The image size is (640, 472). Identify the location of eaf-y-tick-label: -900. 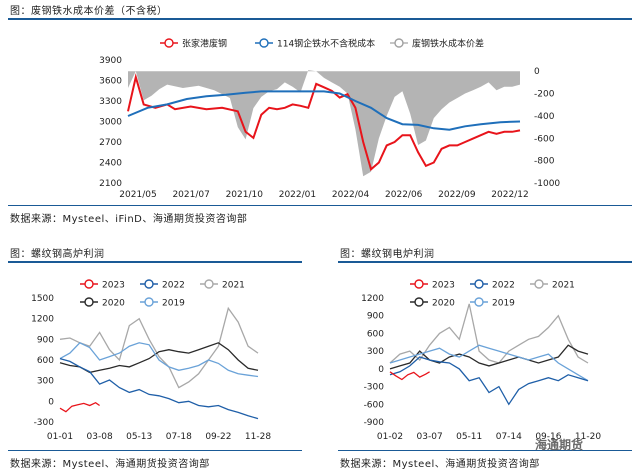
(374, 423).